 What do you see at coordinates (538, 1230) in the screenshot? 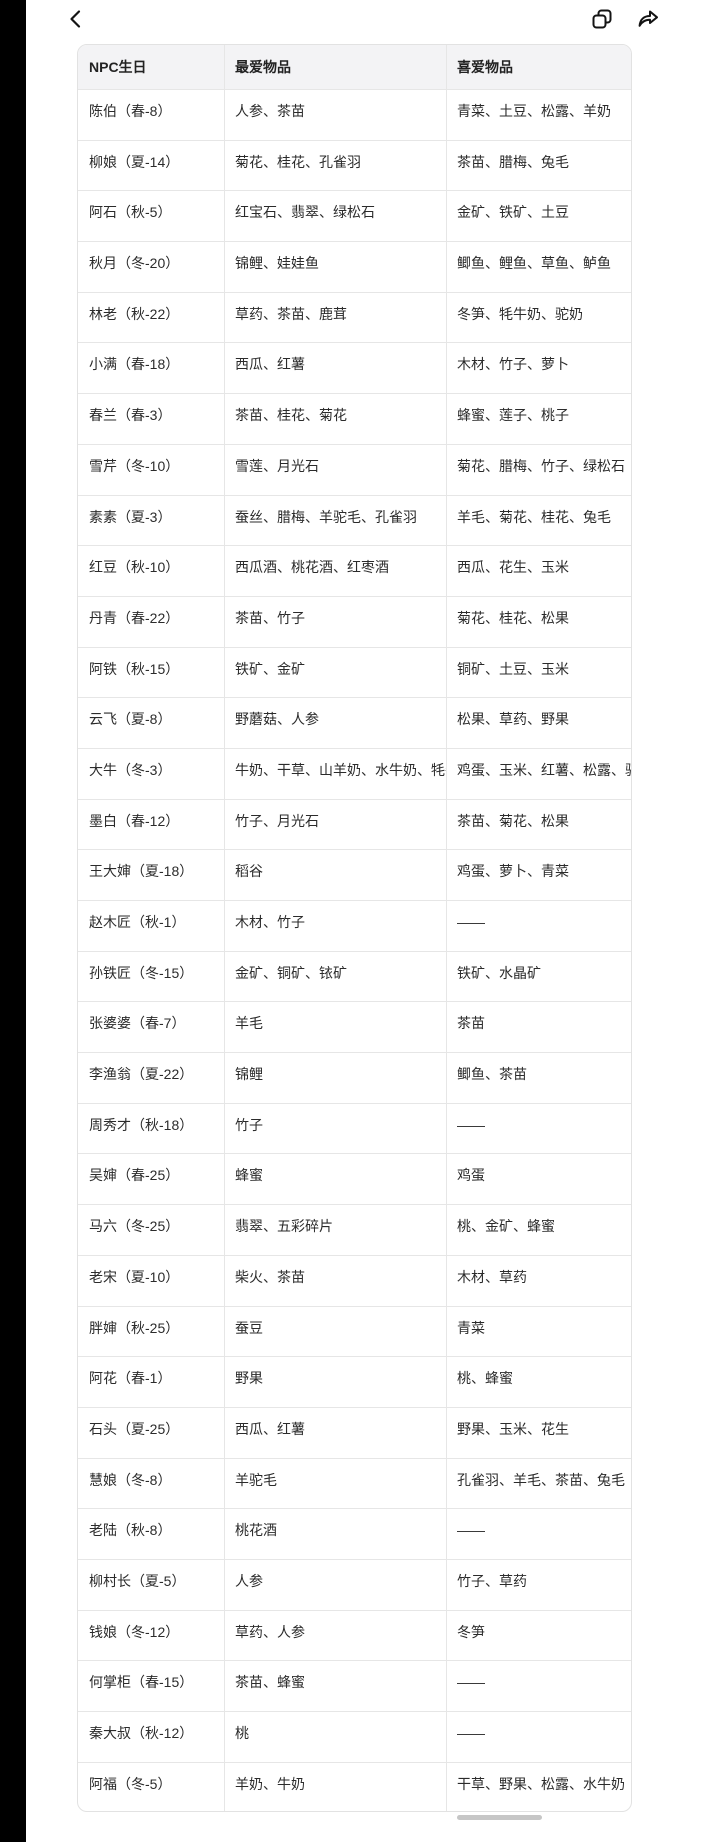
I see `liked-items-cell: 桃、金矿、蜂蜜` at bounding box center [538, 1230].